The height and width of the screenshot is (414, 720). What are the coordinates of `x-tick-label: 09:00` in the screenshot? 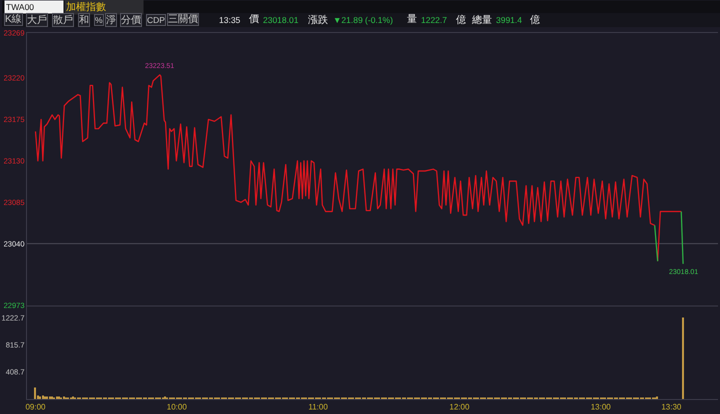 It's located at (35, 407).